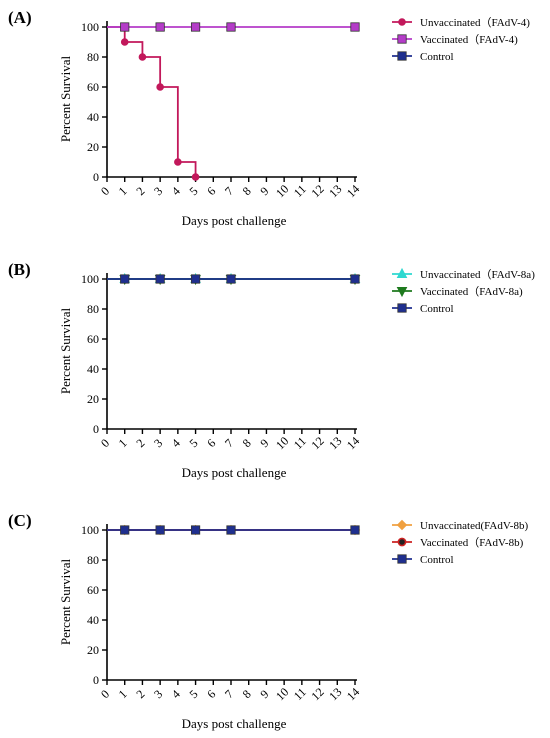  Describe the element at coordinates (475, 22) in the screenshot. I see `legend-label: Unvaccinated（FAdV-4)` at that location.